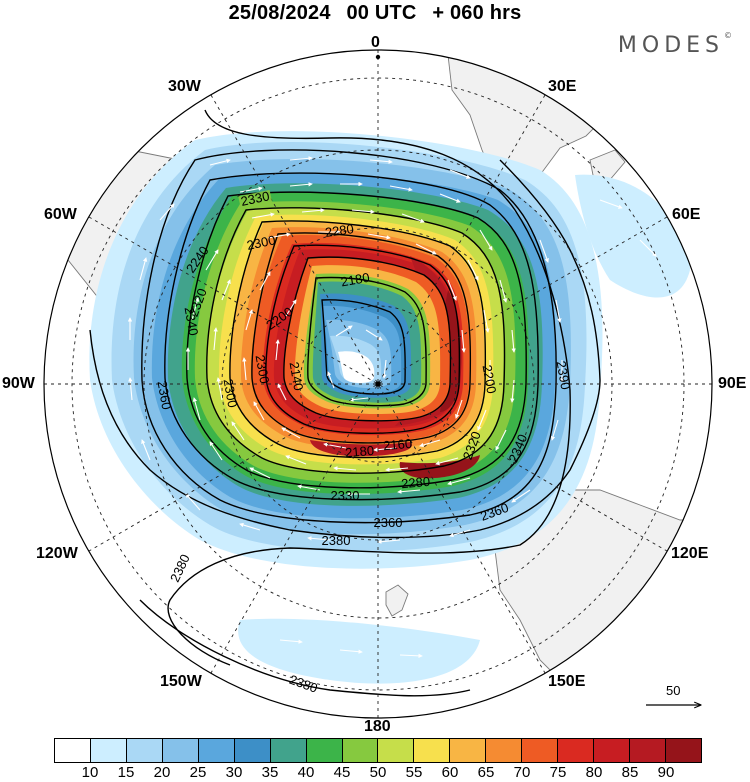 This screenshot has width=750, height=782. Describe the element at coordinates (564, 375) in the screenshot. I see `contour-label: 2390` at that location.